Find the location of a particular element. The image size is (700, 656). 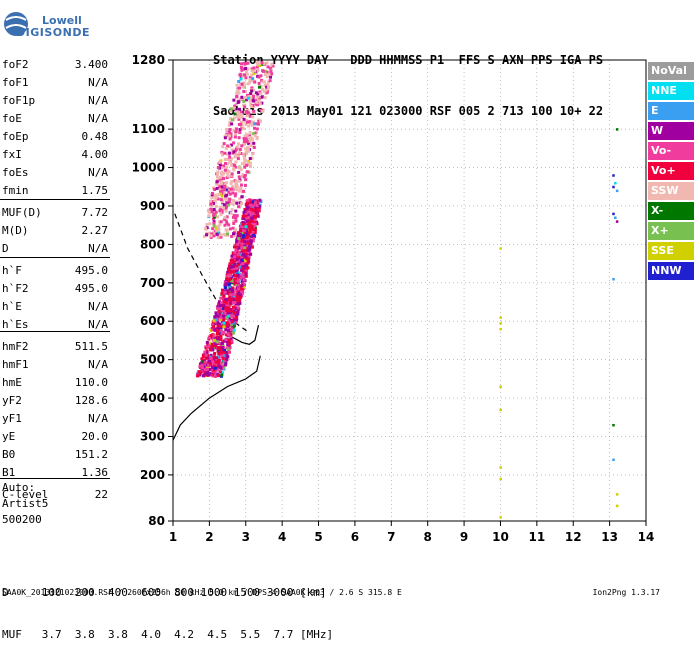

param-name: B1 is located at coordinates (9, 472).